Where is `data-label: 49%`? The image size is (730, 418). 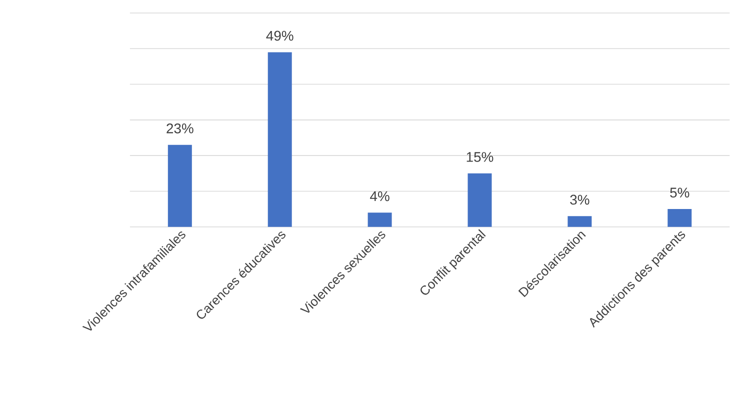
data-label: 49% is located at coordinates (280, 35).